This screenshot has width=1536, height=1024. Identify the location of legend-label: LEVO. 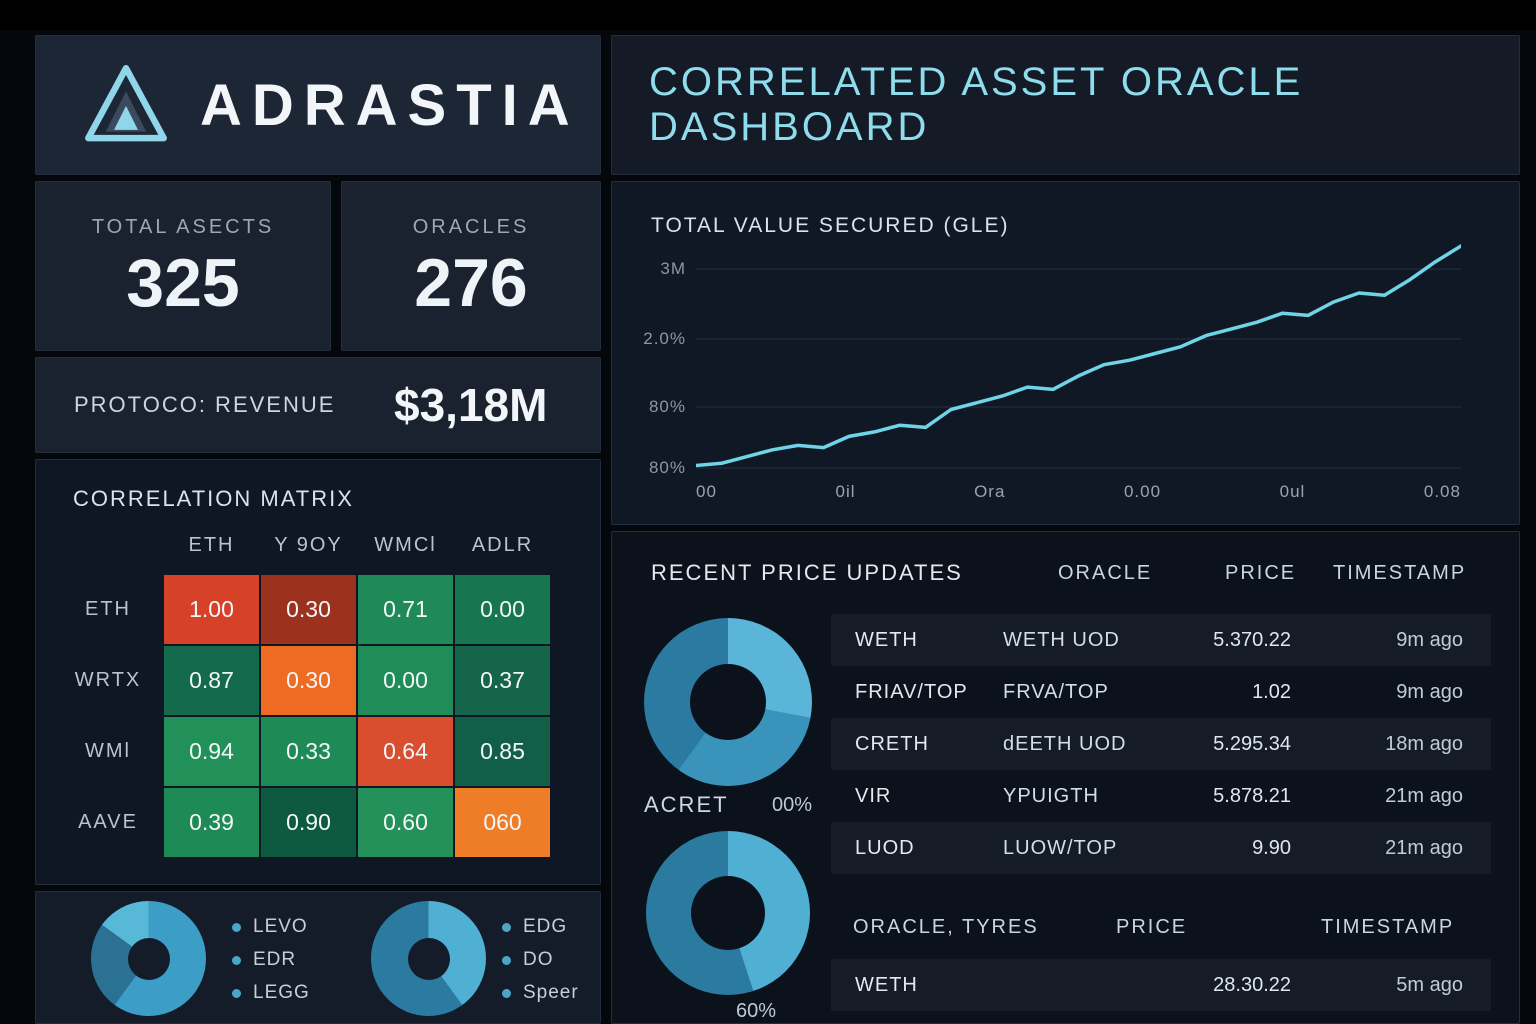
(280, 926).